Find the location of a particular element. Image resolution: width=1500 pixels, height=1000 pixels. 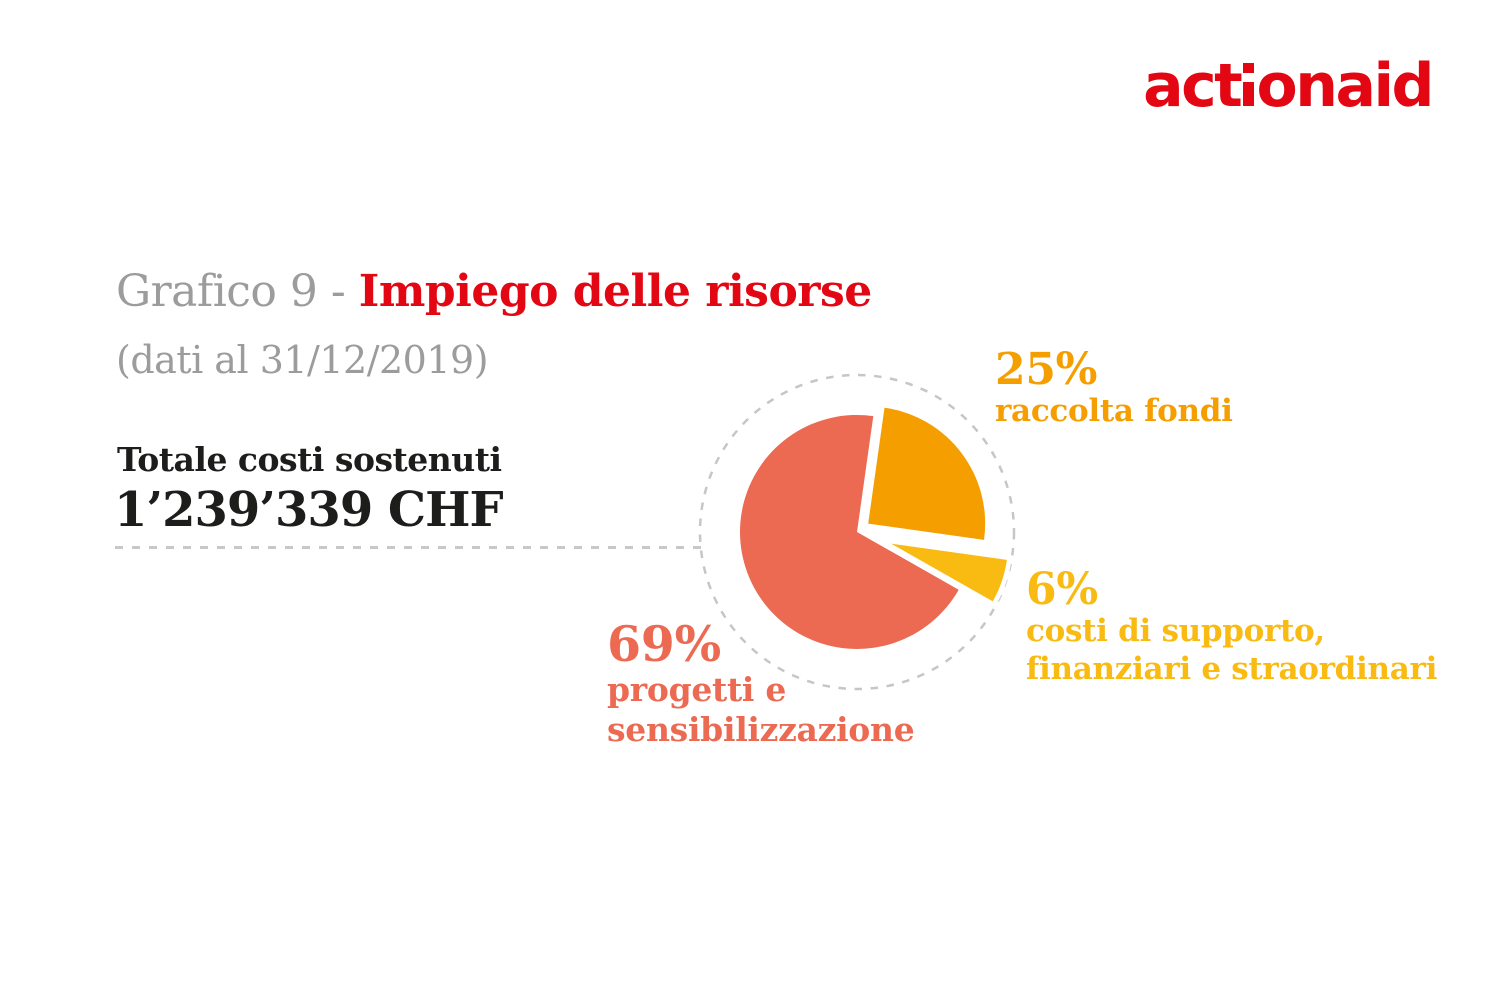

logo-text-act: act is located at coordinates (1193, 86).